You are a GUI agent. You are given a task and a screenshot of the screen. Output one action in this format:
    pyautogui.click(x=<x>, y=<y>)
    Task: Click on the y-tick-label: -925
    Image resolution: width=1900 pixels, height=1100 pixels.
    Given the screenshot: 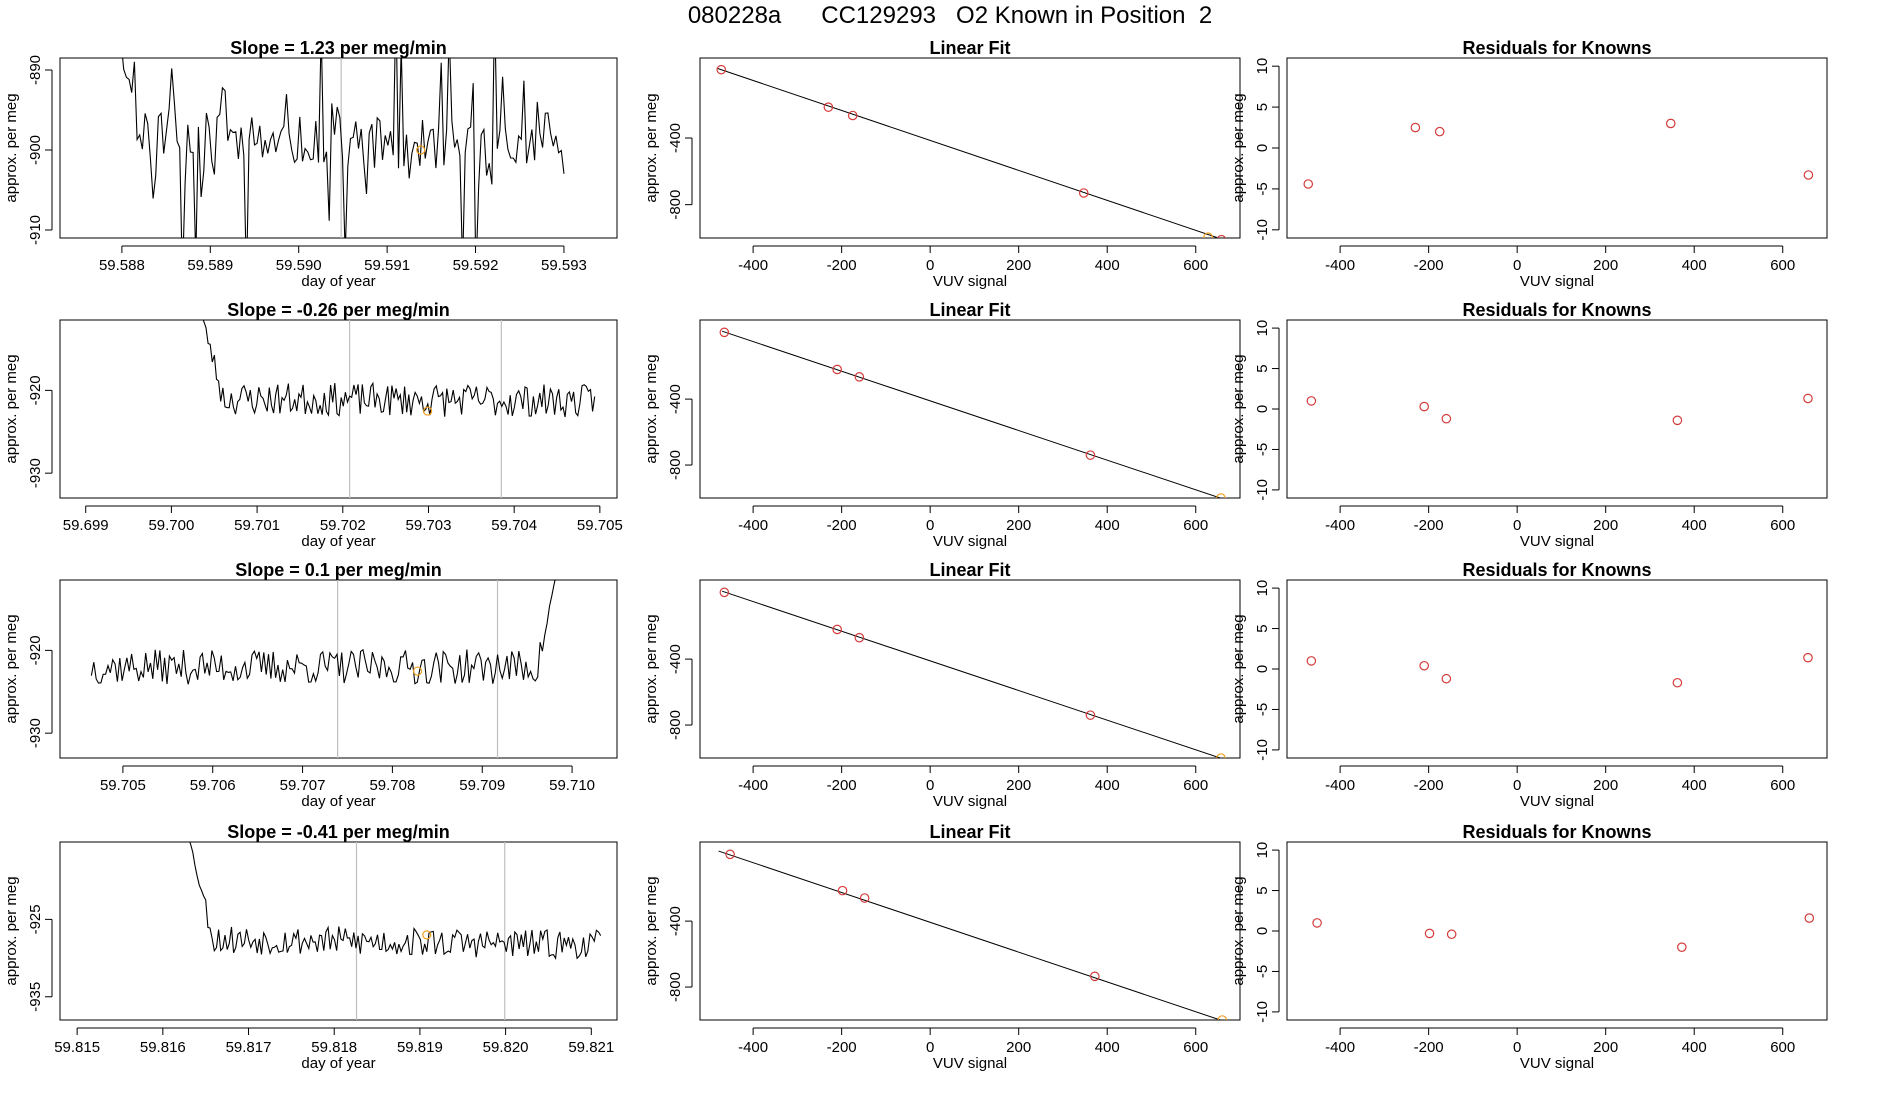 What is the action you would take?
    pyautogui.click(x=35, y=919)
    